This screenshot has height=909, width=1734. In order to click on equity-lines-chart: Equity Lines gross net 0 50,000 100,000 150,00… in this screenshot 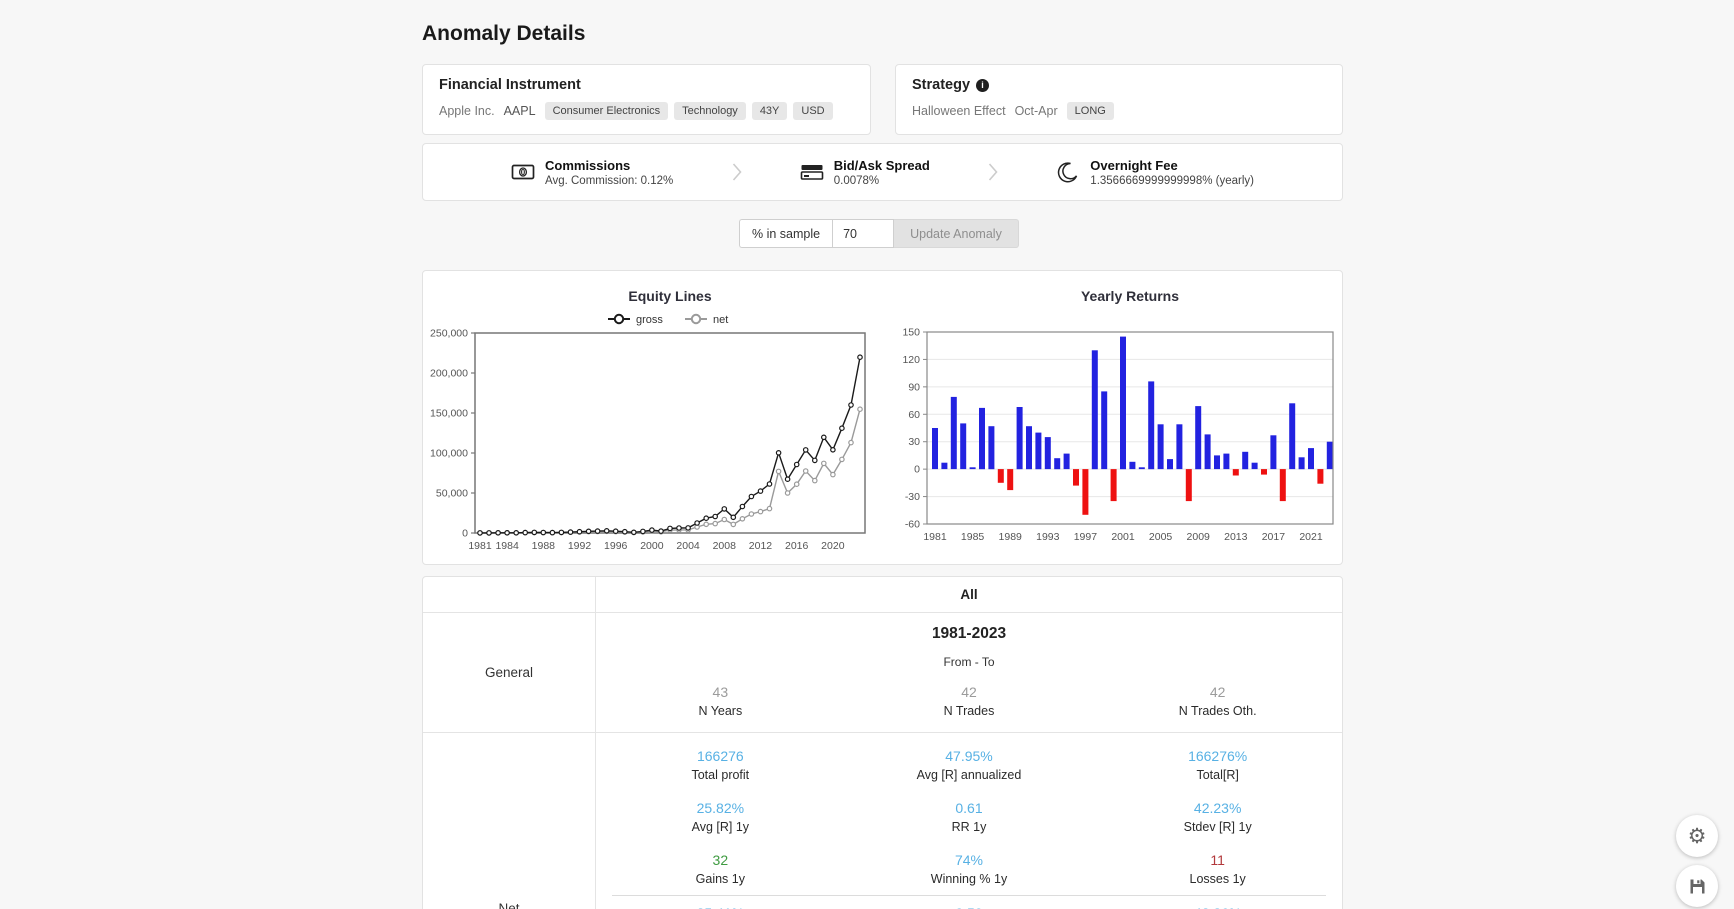, I will do `click(653, 426)`.